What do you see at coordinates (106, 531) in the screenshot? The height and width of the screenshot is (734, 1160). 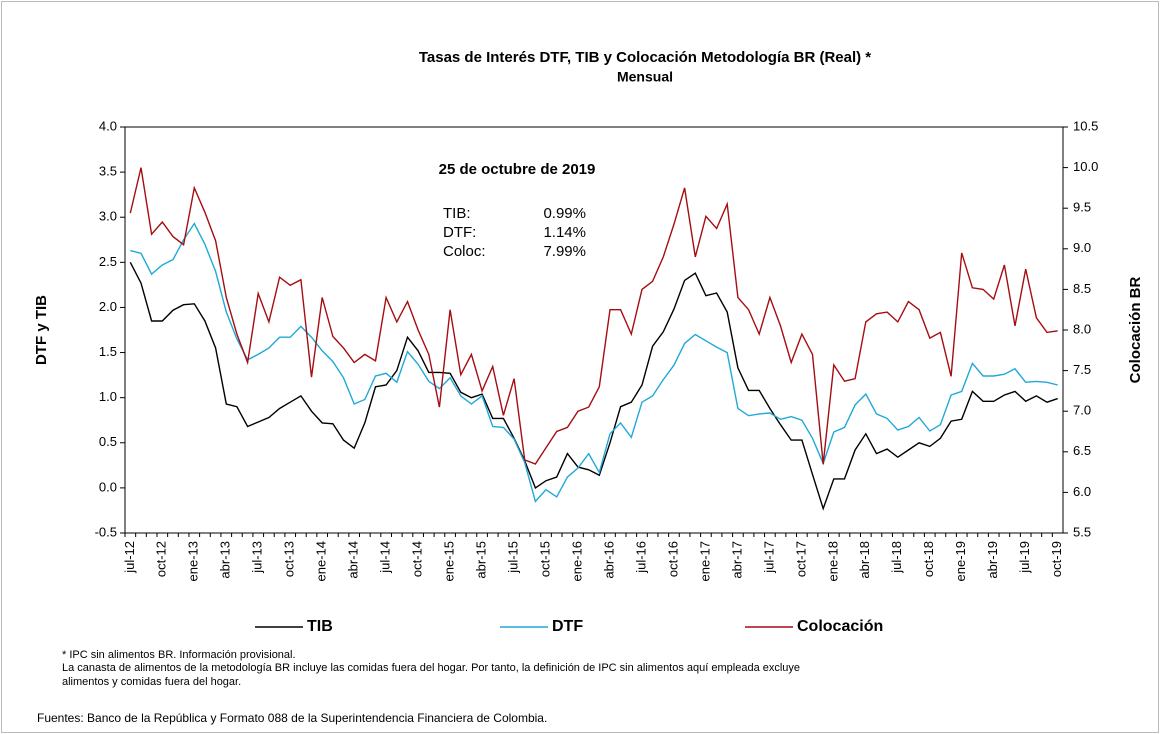 I see `y-tick-label: -0.5` at bounding box center [106, 531].